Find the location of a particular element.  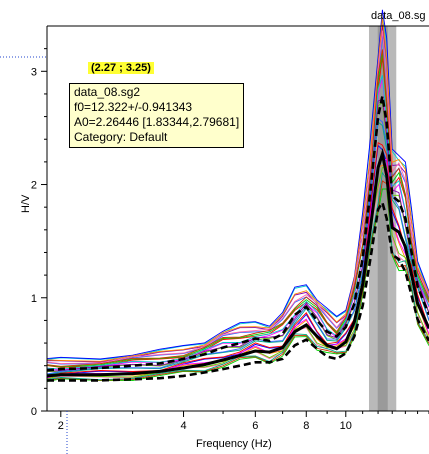

y-tick-label: 2 is located at coordinates (34, 186).